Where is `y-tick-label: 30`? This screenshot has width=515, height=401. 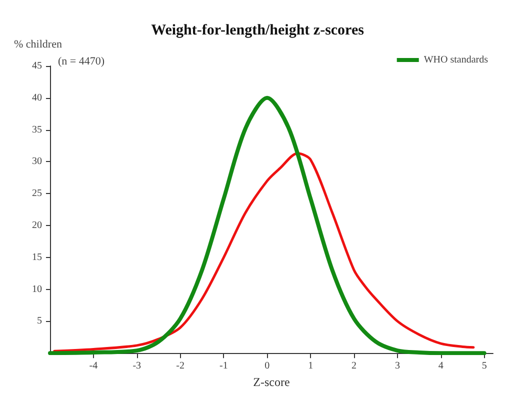
y-tick-label: 30 is located at coordinates (37, 162).